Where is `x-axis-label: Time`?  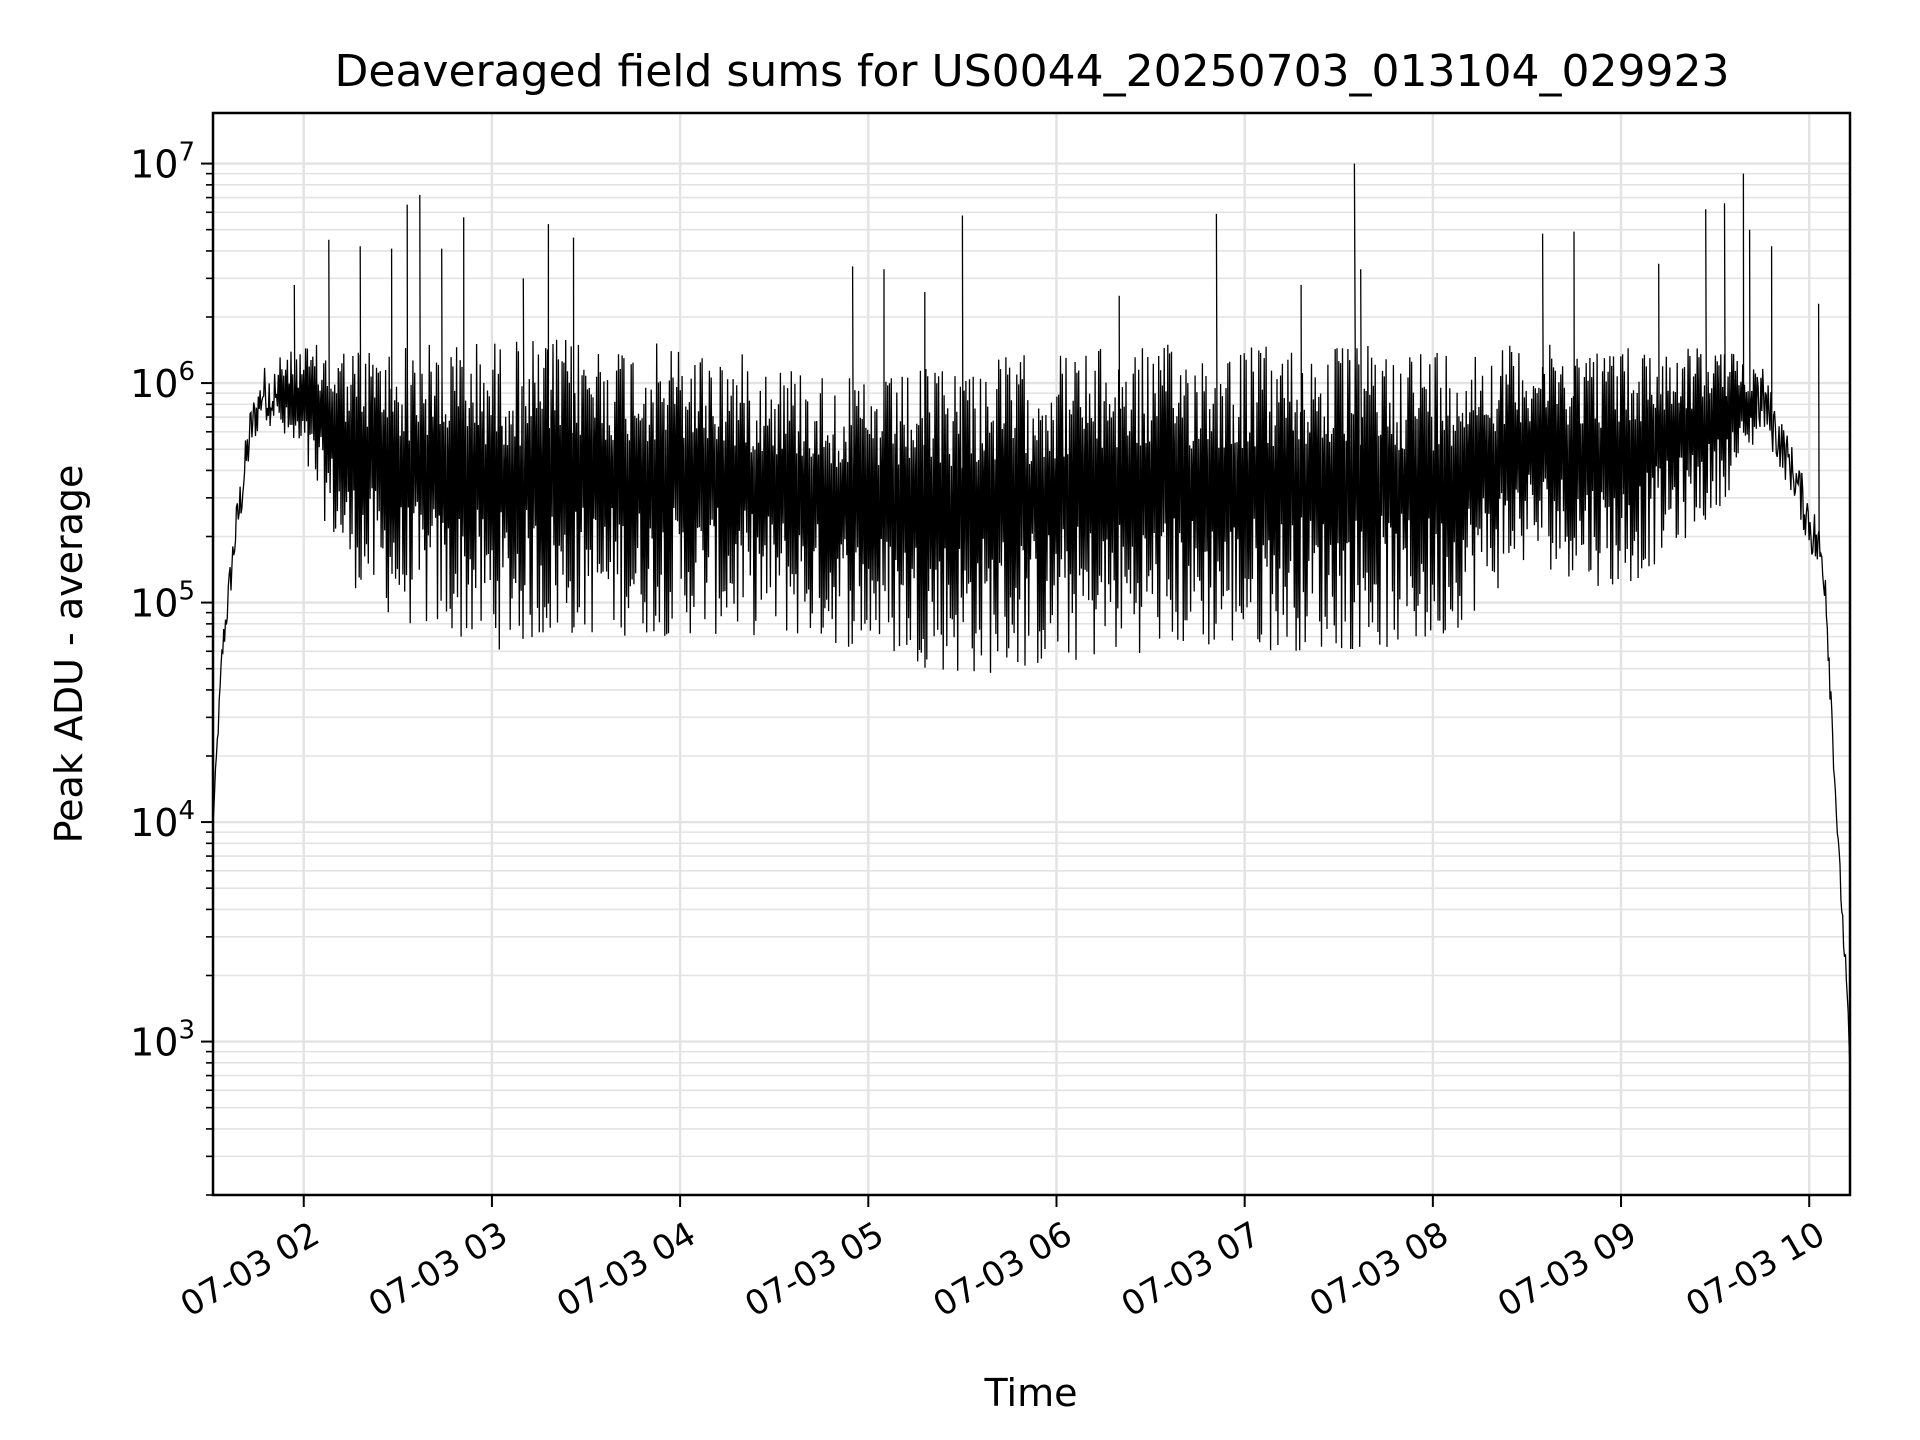 x-axis-label: Time is located at coordinates (1031, 1393).